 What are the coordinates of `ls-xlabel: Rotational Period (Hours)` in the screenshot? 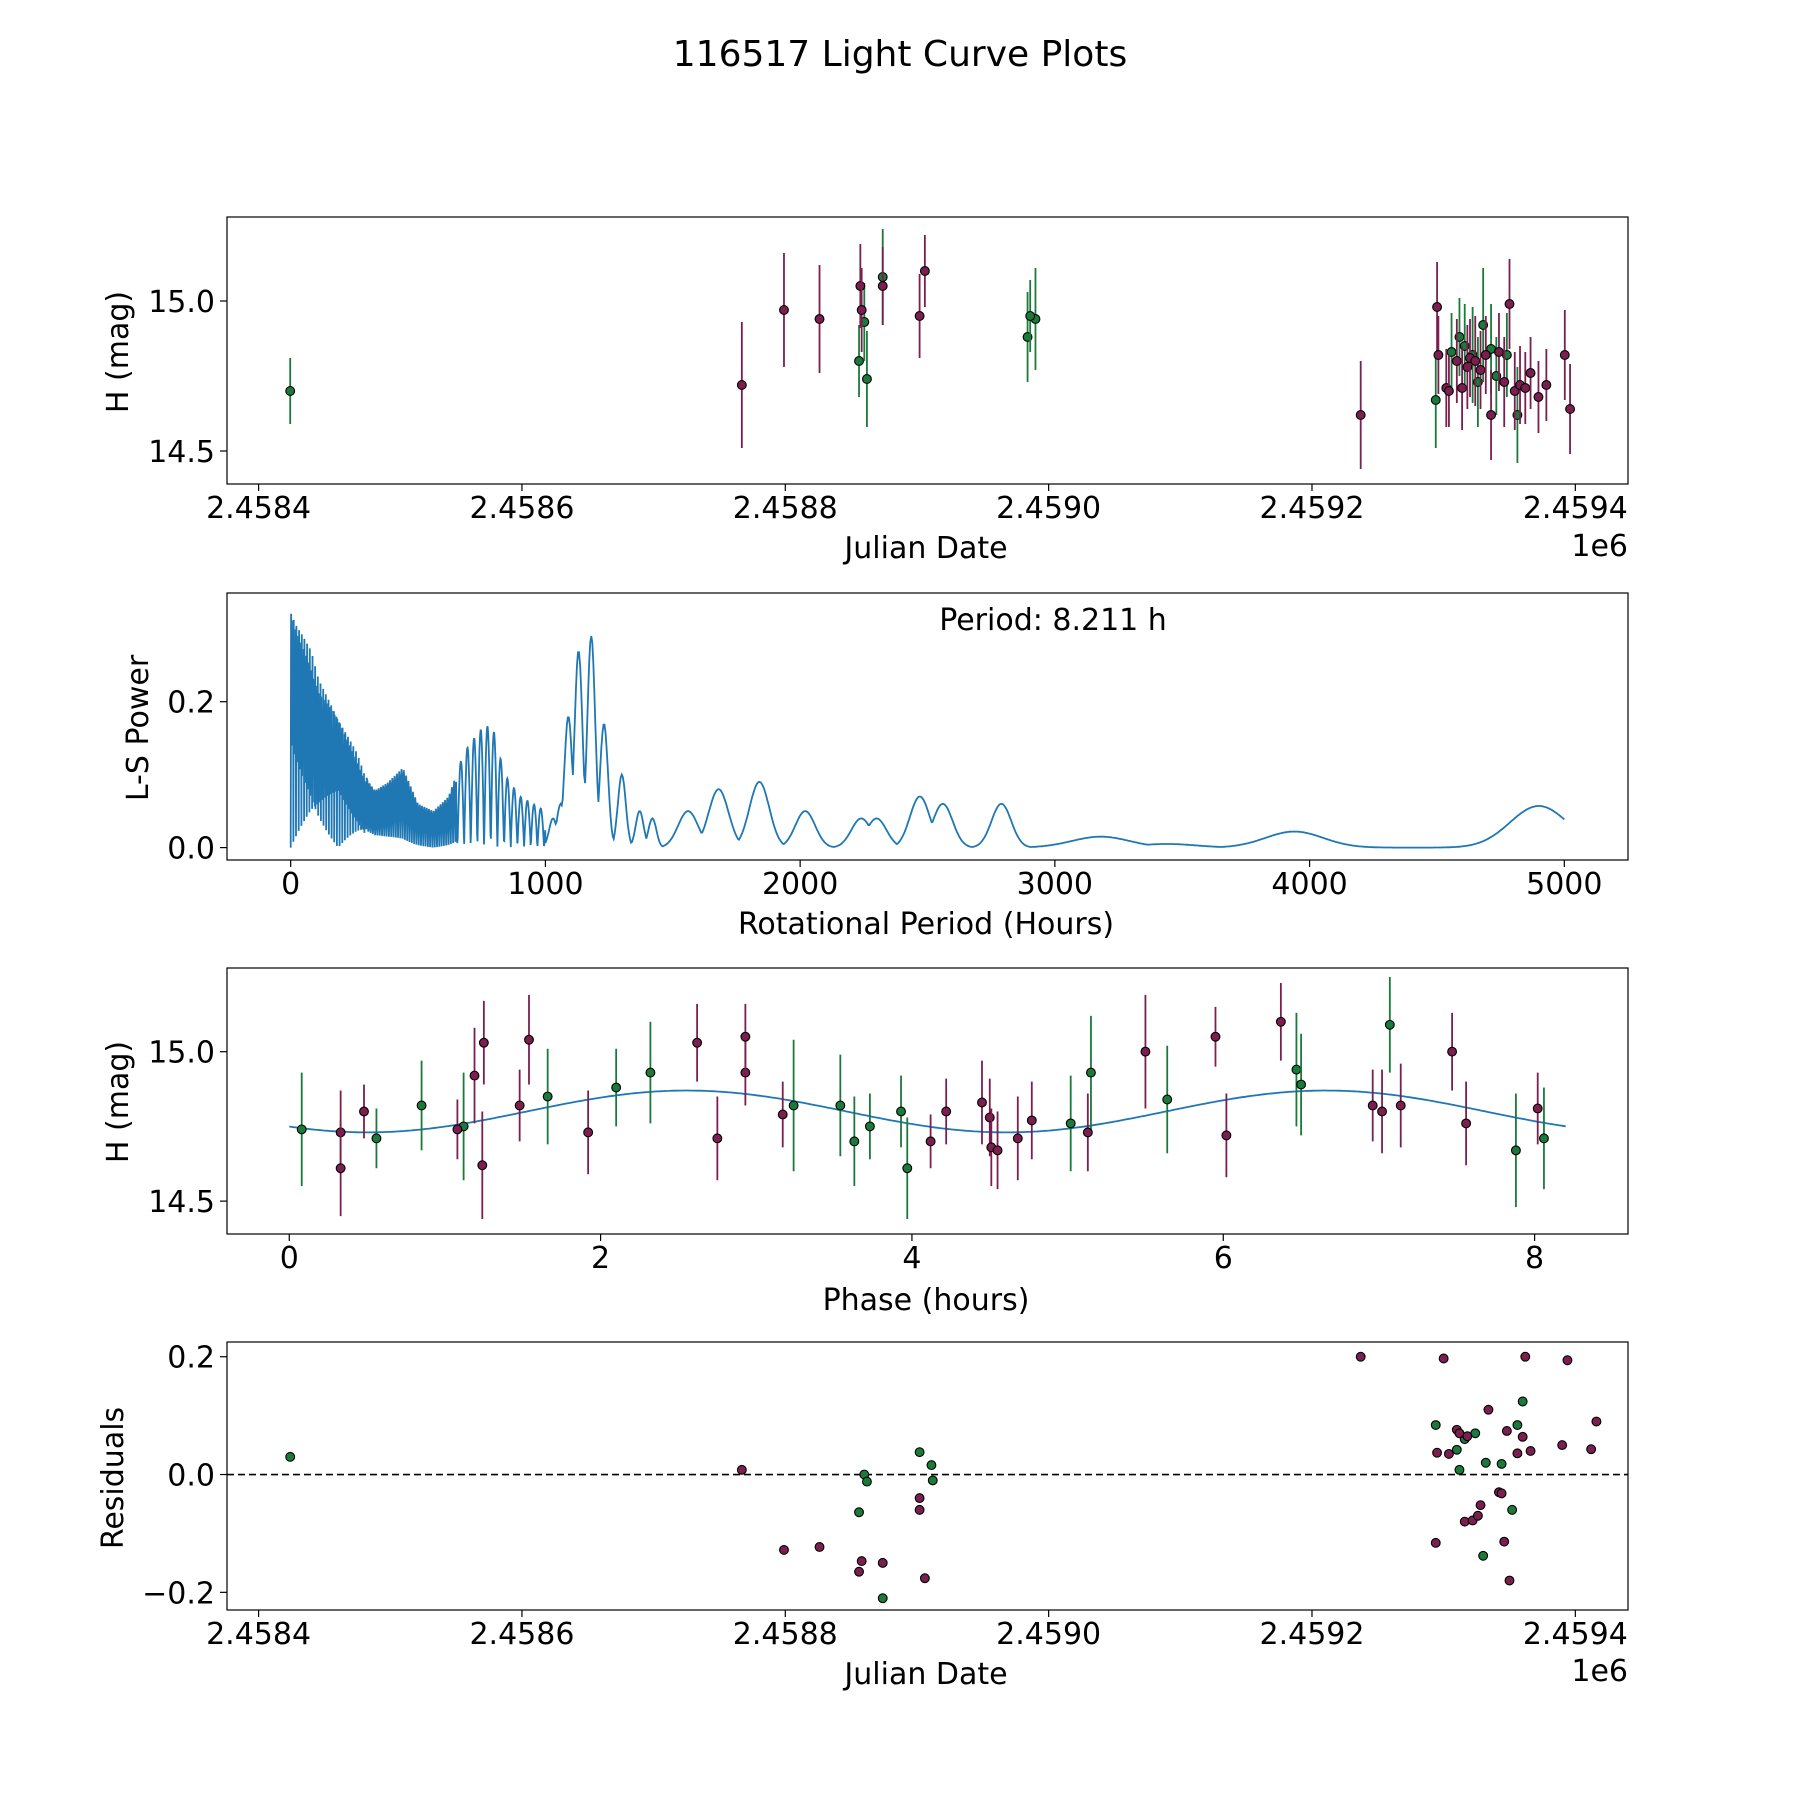 It's located at (926, 924).